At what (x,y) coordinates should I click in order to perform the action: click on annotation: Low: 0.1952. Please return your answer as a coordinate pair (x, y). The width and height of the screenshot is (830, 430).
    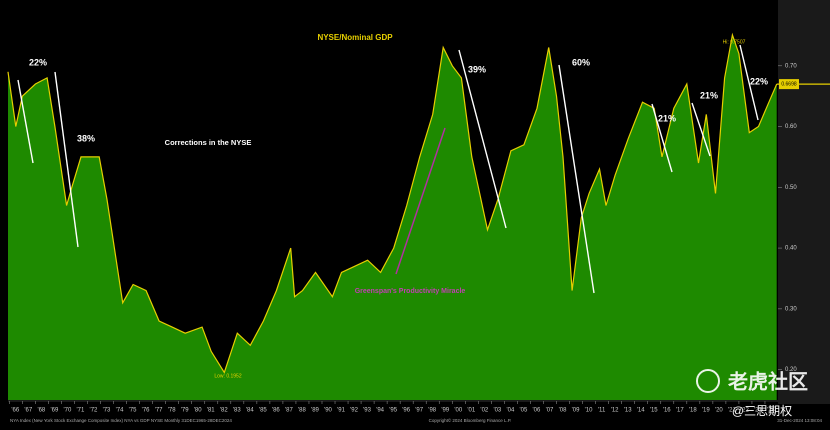
    Looking at the image, I should click on (227, 376).